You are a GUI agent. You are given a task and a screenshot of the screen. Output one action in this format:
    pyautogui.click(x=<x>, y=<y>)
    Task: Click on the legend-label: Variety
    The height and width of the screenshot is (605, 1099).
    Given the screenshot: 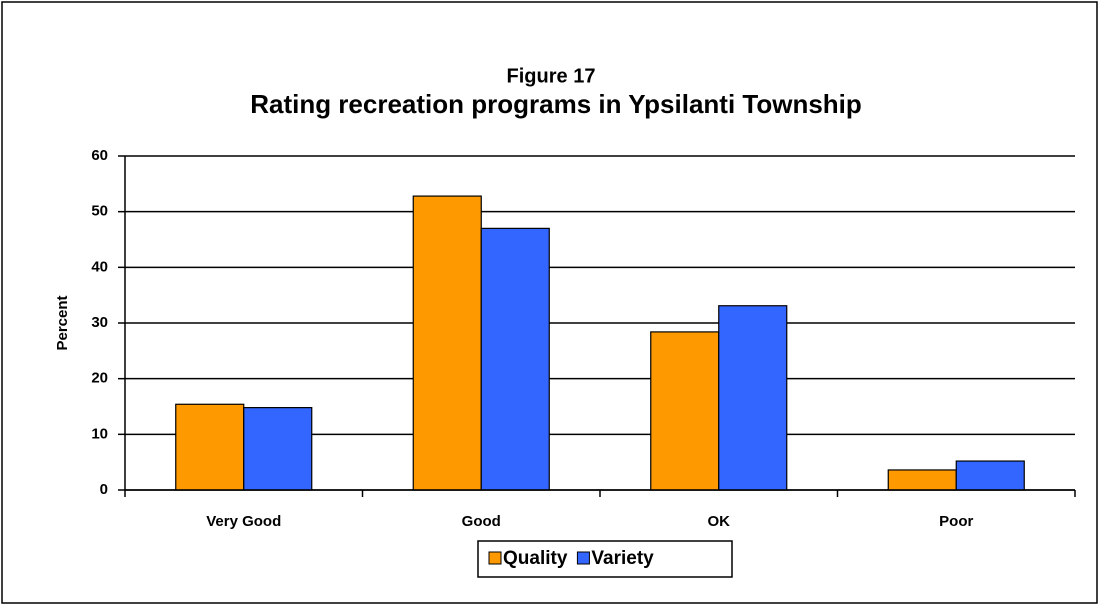 What is the action you would take?
    pyautogui.click(x=622, y=558)
    